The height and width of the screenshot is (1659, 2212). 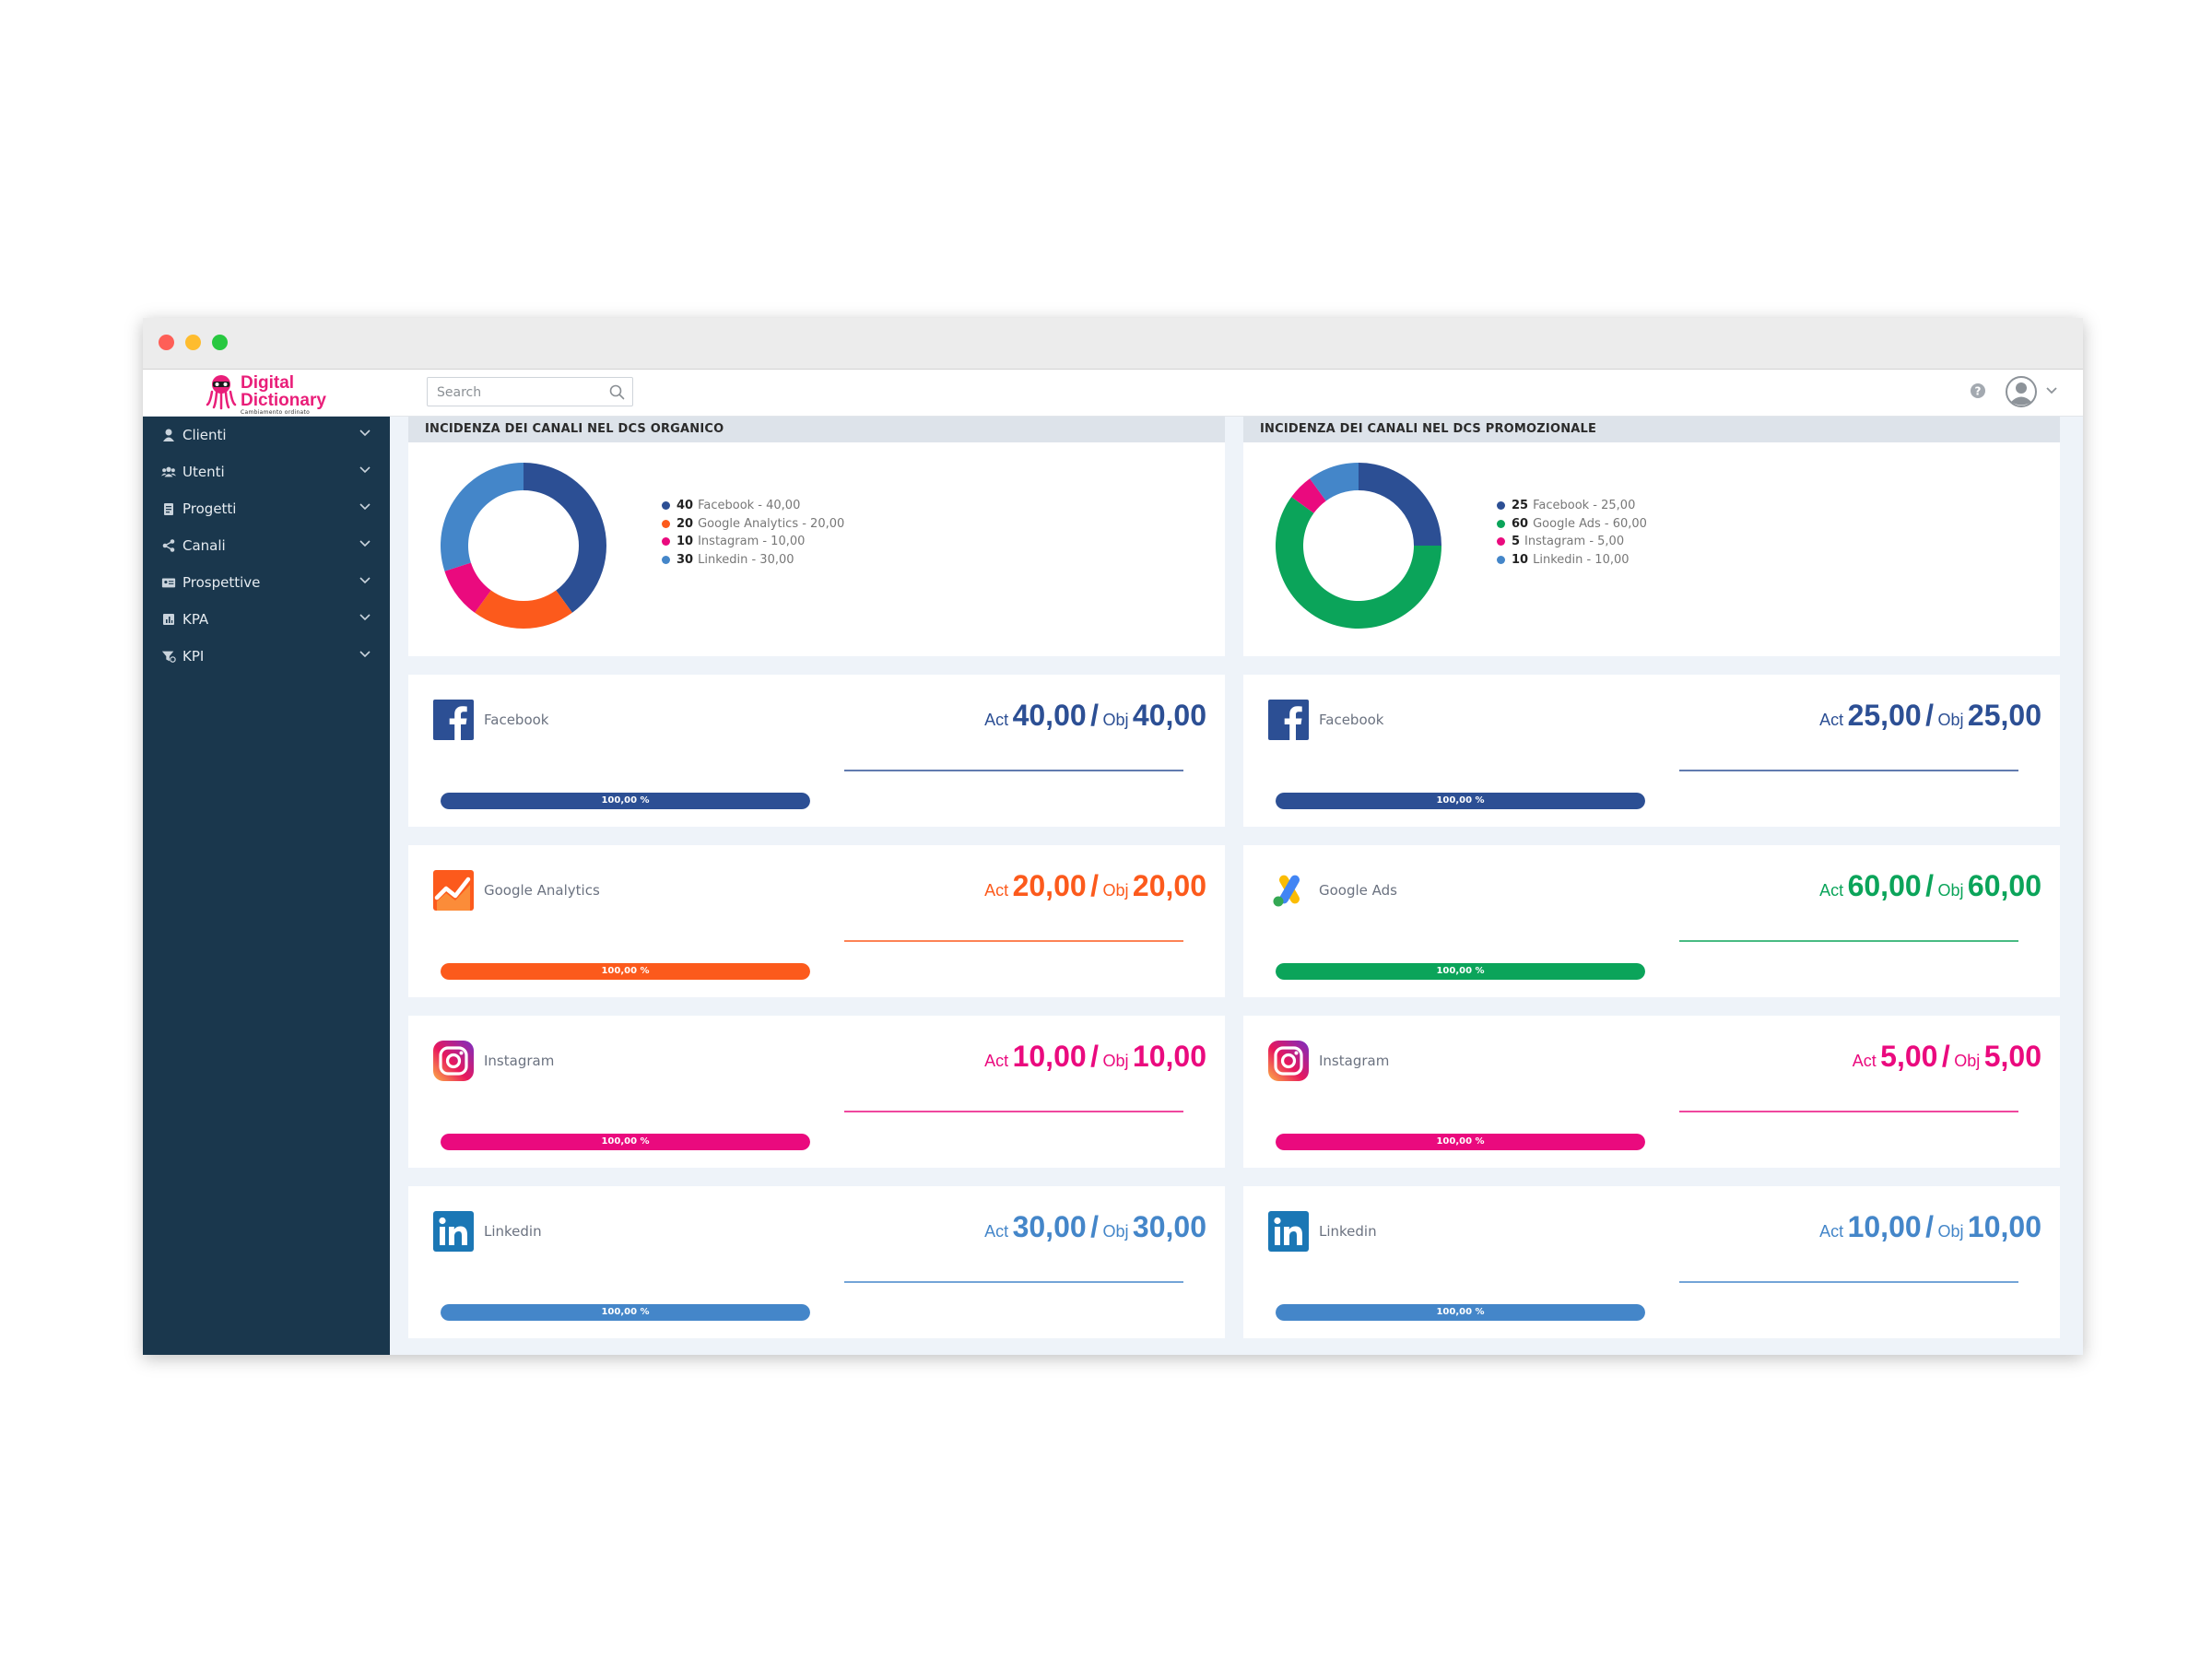 What do you see at coordinates (1358, 563) in the screenshot?
I see `donut-slice-google-ads` at bounding box center [1358, 563].